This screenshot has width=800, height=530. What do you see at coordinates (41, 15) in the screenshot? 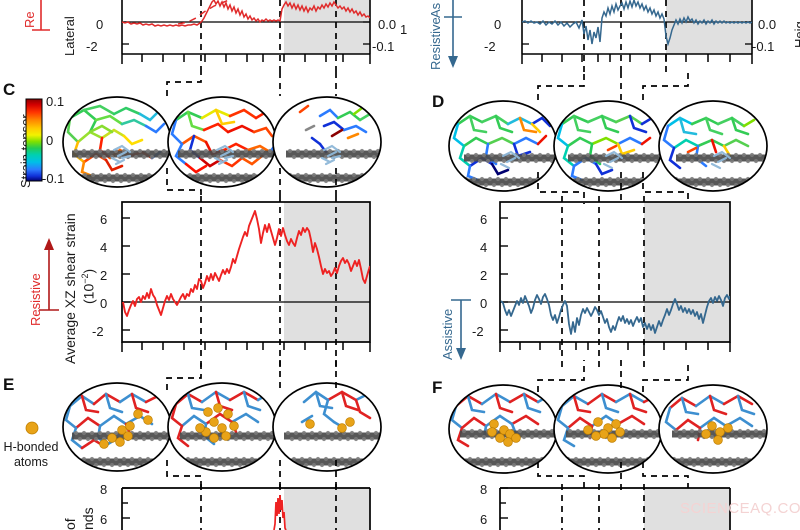
I see `topleft-direction-arrow-icon` at bounding box center [41, 15].